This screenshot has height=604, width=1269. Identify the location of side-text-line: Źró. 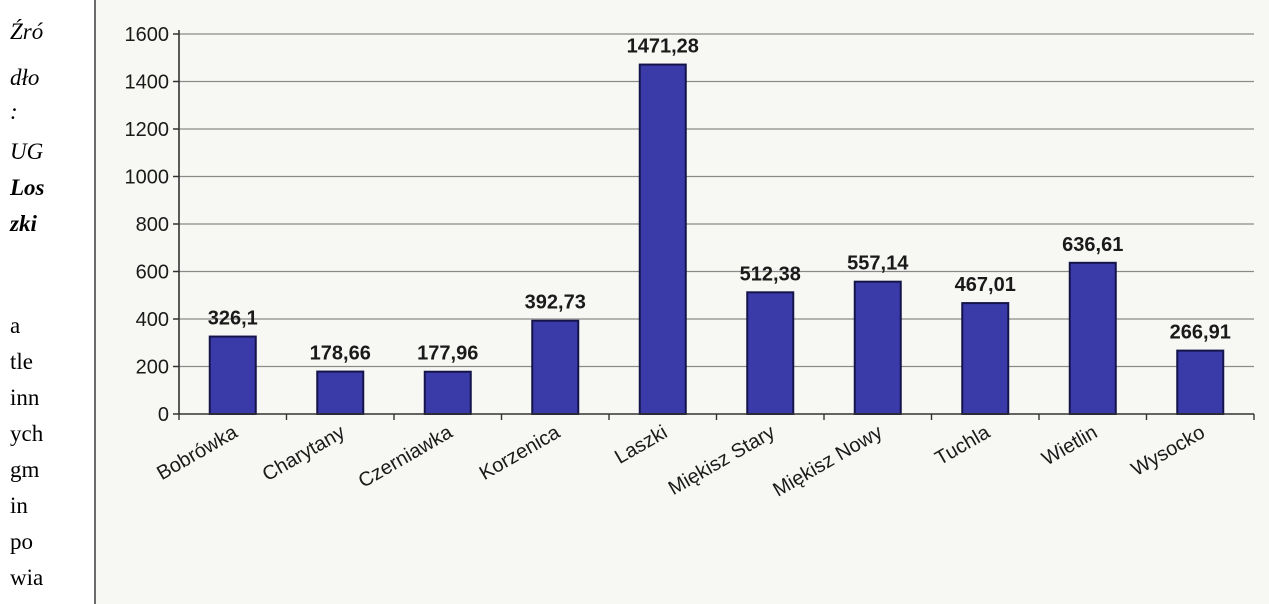
(27, 31).